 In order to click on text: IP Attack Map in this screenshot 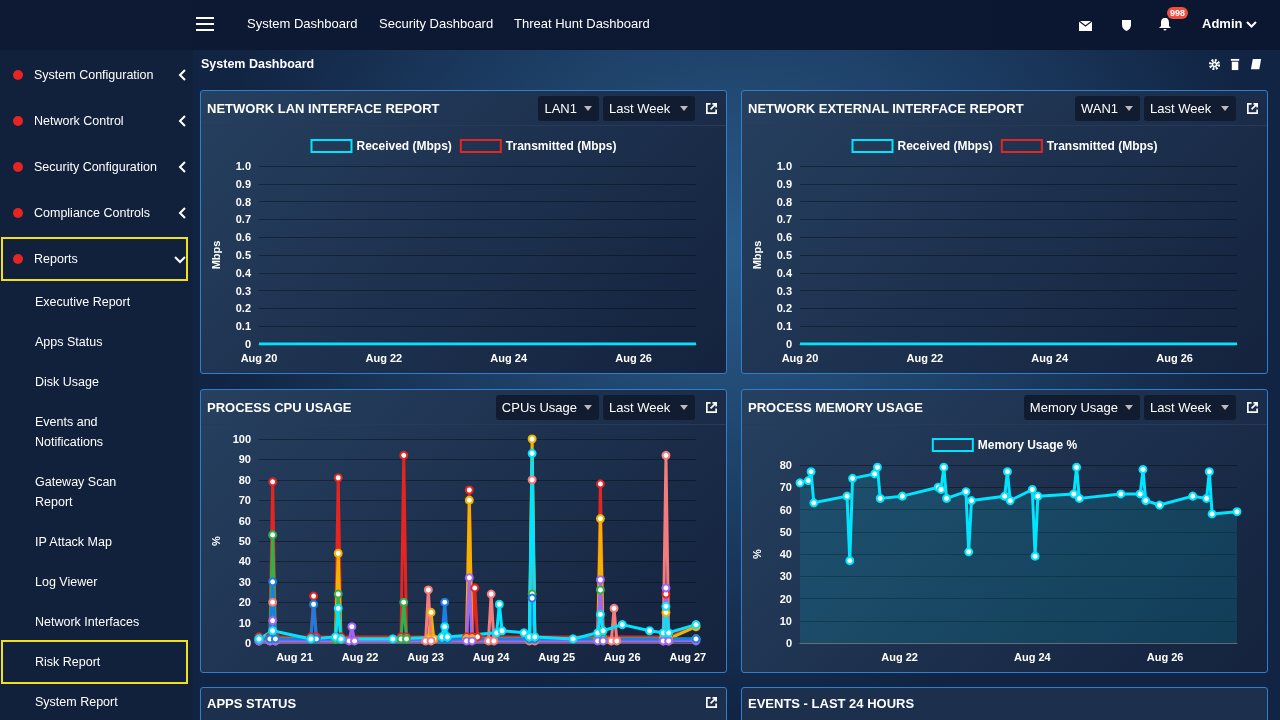, I will do `click(74, 542)`.